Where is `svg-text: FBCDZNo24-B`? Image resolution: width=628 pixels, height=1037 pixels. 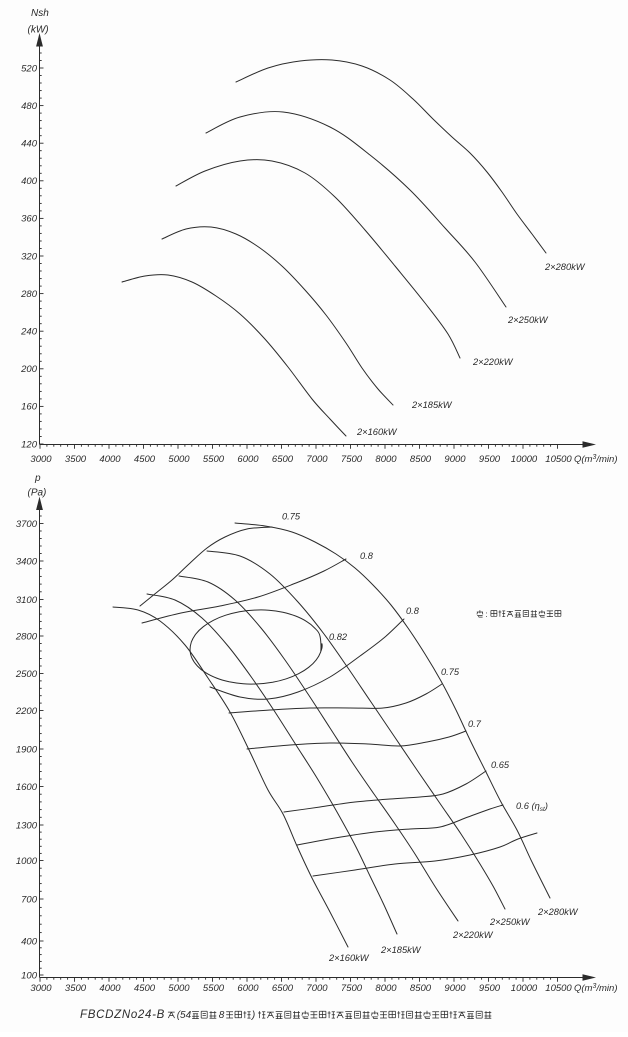
svg-text: FBCDZNo24-B is located at coordinates (122, 1015).